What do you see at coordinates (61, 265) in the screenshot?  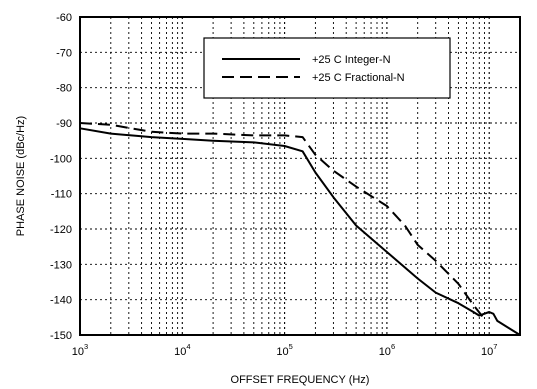 I see `y-tick-label: -130` at bounding box center [61, 265].